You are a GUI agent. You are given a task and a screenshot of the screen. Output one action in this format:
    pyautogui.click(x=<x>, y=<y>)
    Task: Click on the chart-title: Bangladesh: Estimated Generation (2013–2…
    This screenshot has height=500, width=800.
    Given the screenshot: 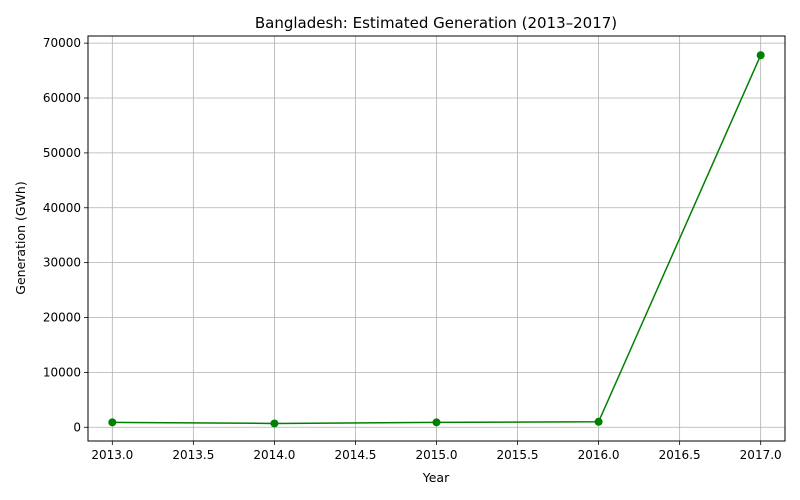 What is the action you would take?
    pyautogui.click(x=436, y=23)
    